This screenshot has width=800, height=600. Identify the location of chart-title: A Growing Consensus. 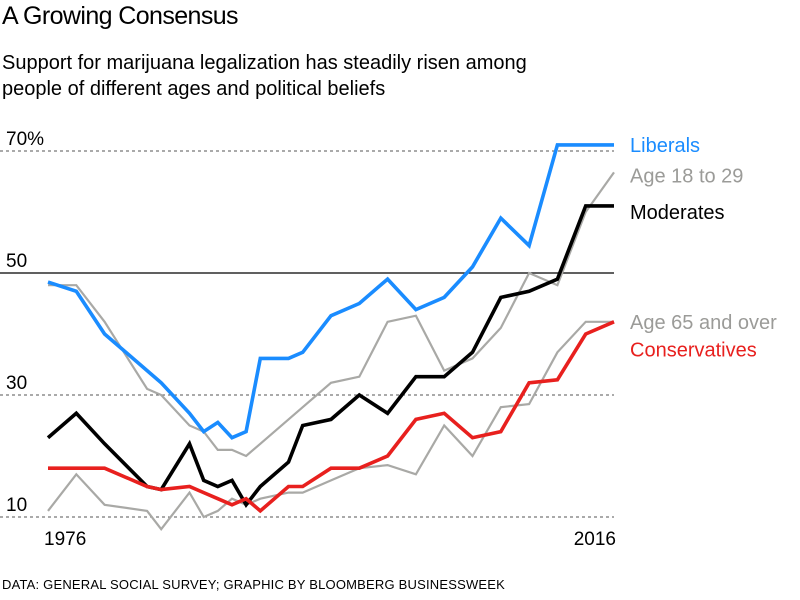
(120, 16).